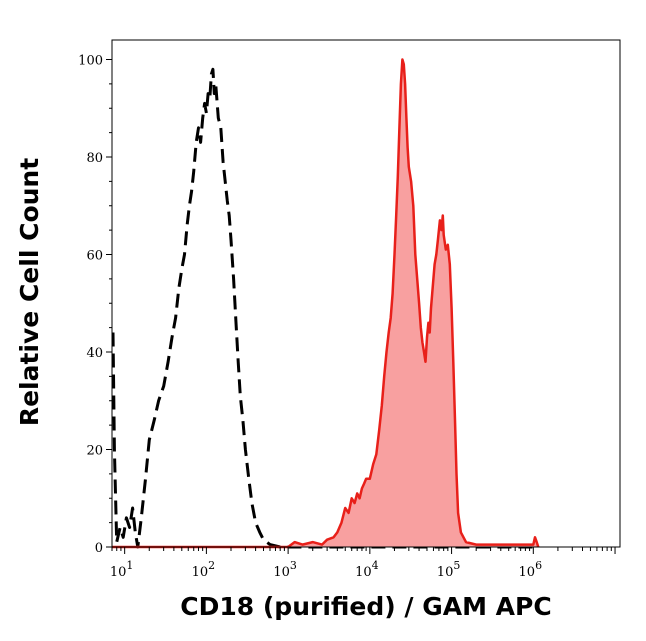 Image resolution: width=646 pixels, height=641 pixels. I want to click on y-tick-label: 60, so click(94, 256).